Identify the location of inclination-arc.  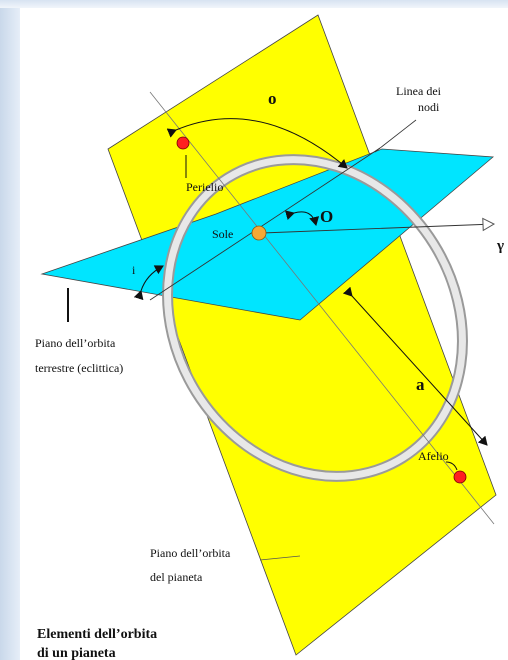
(148, 283).